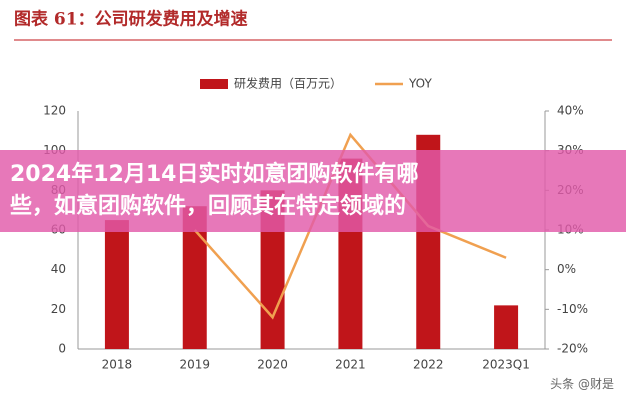 The image size is (626, 400). Describe the element at coordinates (428, 365) in the screenshot. I see `x-tick-label: 2022` at that location.